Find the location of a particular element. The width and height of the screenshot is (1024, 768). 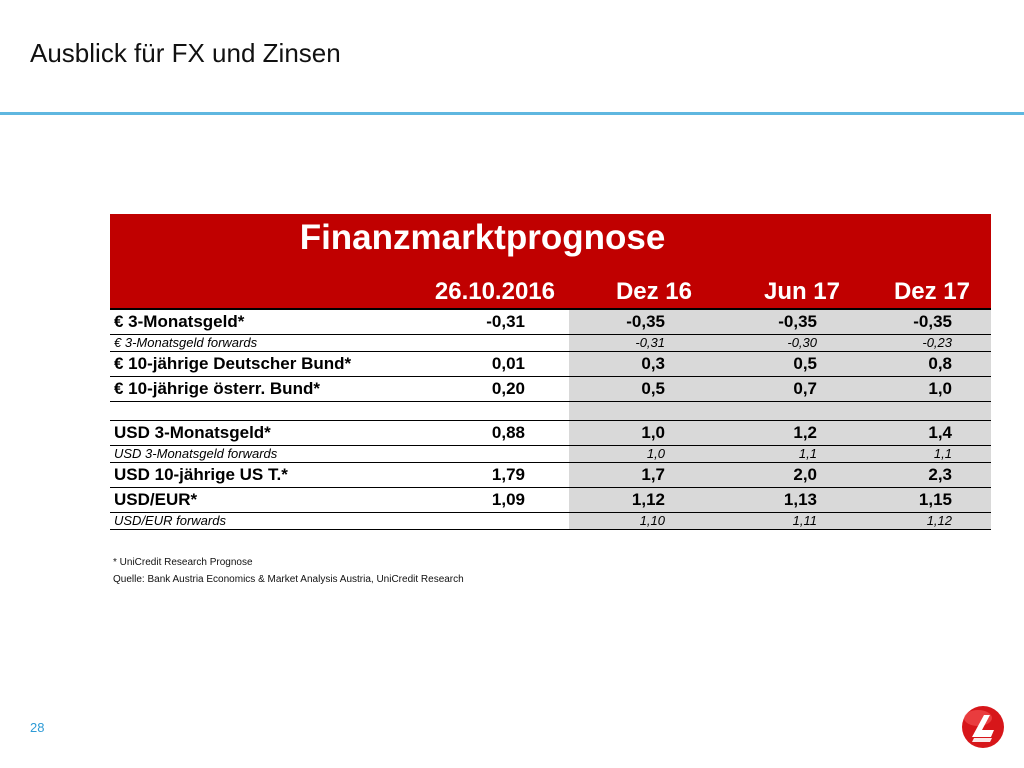

table-row: € 10-jährige österr. Bund* 0,20 0,5 0,7 1,0 is located at coordinates (550, 389).